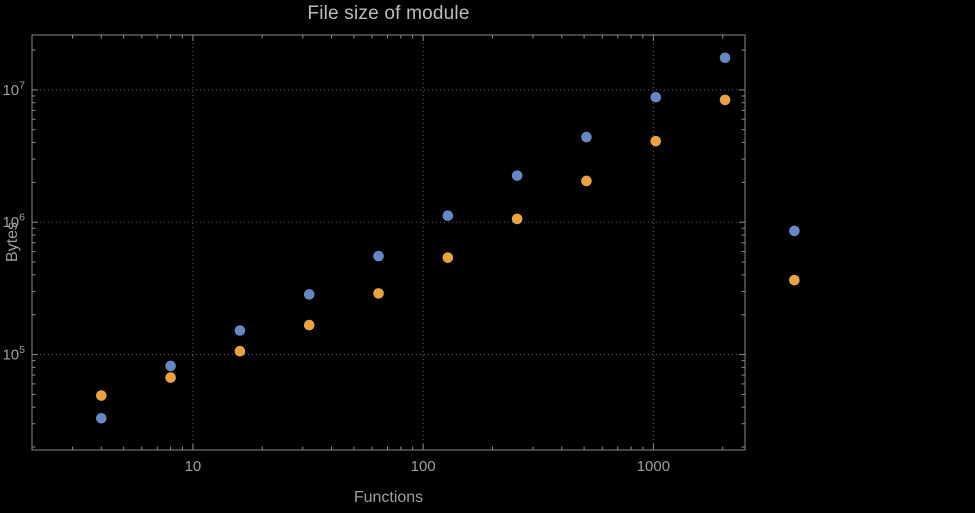 This screenshot has height=513, width=975. What do you see at coordinates (193, 466) in the screenshot?
I see `x-tick-label: 10` at bounding box center [193, 466].